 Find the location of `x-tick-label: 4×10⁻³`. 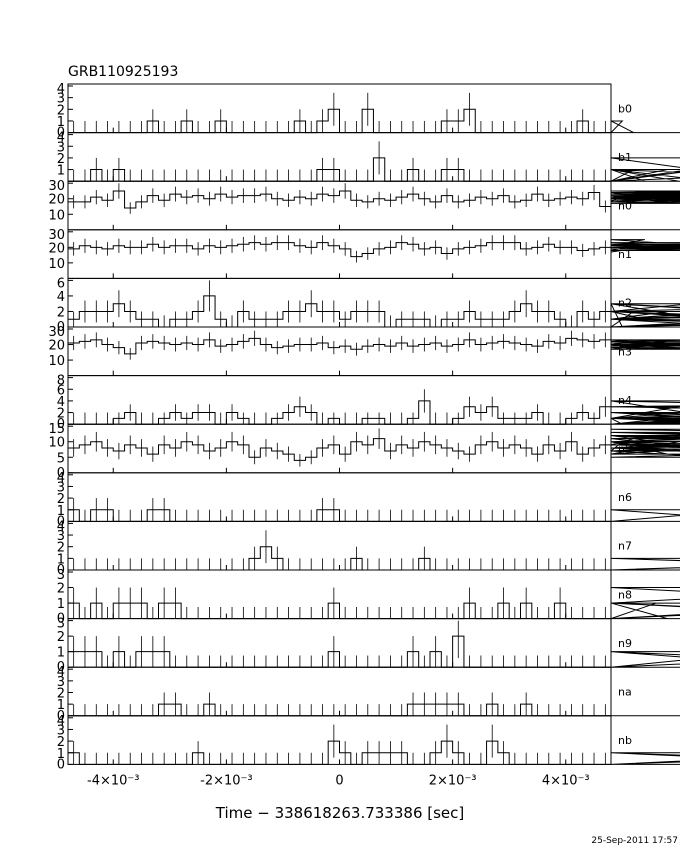

x-tick-label: 4×10⁻³ is located at coordinates (566, 780).